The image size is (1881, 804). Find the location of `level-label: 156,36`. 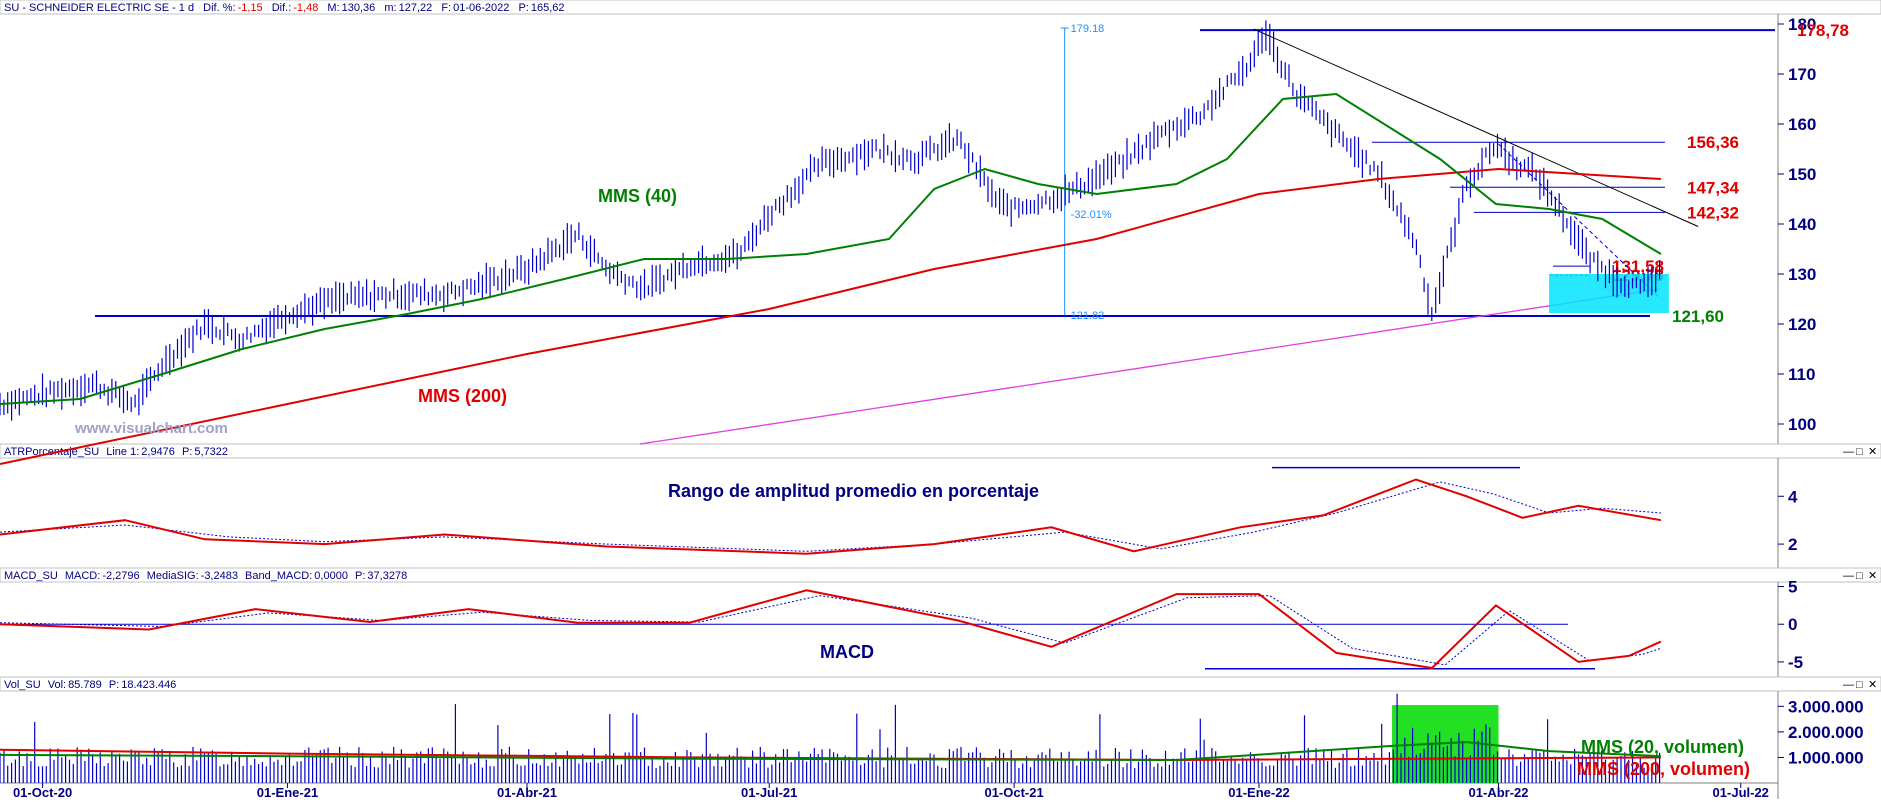

level-label: 156,36 is located at coordinates (1713, 142).